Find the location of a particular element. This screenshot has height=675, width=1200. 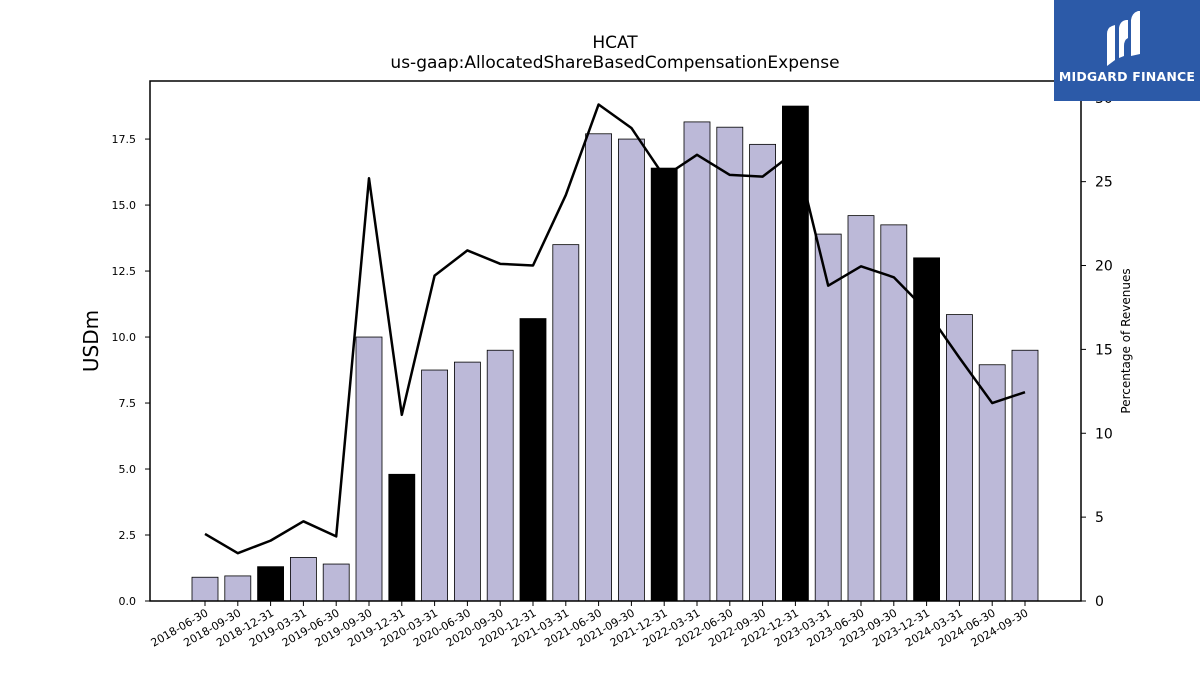

y-tick-label: 15.0 is located at coordinates (124, 205).